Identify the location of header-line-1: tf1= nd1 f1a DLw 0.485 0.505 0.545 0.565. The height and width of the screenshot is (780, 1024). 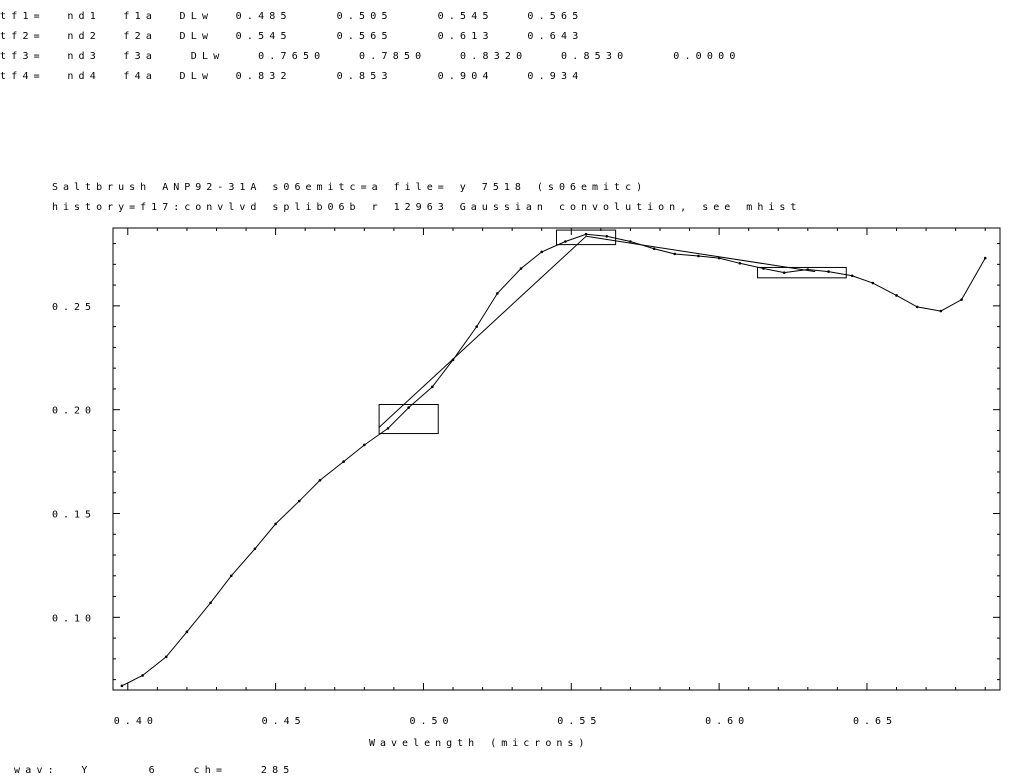
(292, 16).